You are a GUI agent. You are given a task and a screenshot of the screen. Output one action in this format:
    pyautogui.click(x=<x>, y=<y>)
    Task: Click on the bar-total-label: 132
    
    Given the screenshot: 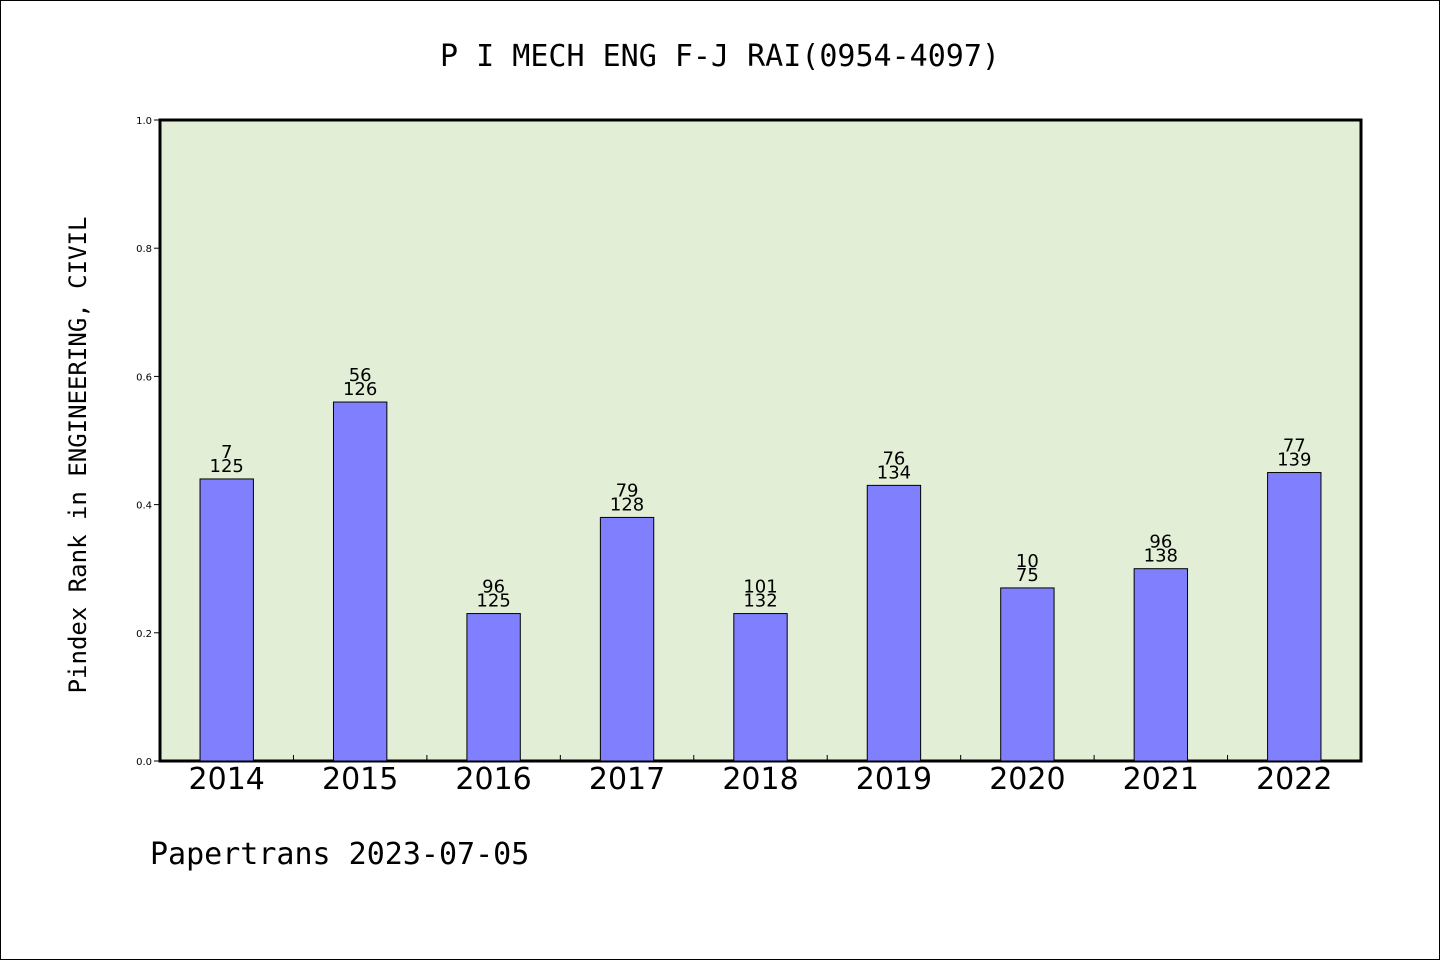 What is the action you would take?
    pyautogui.click(x=760, y=601)
    